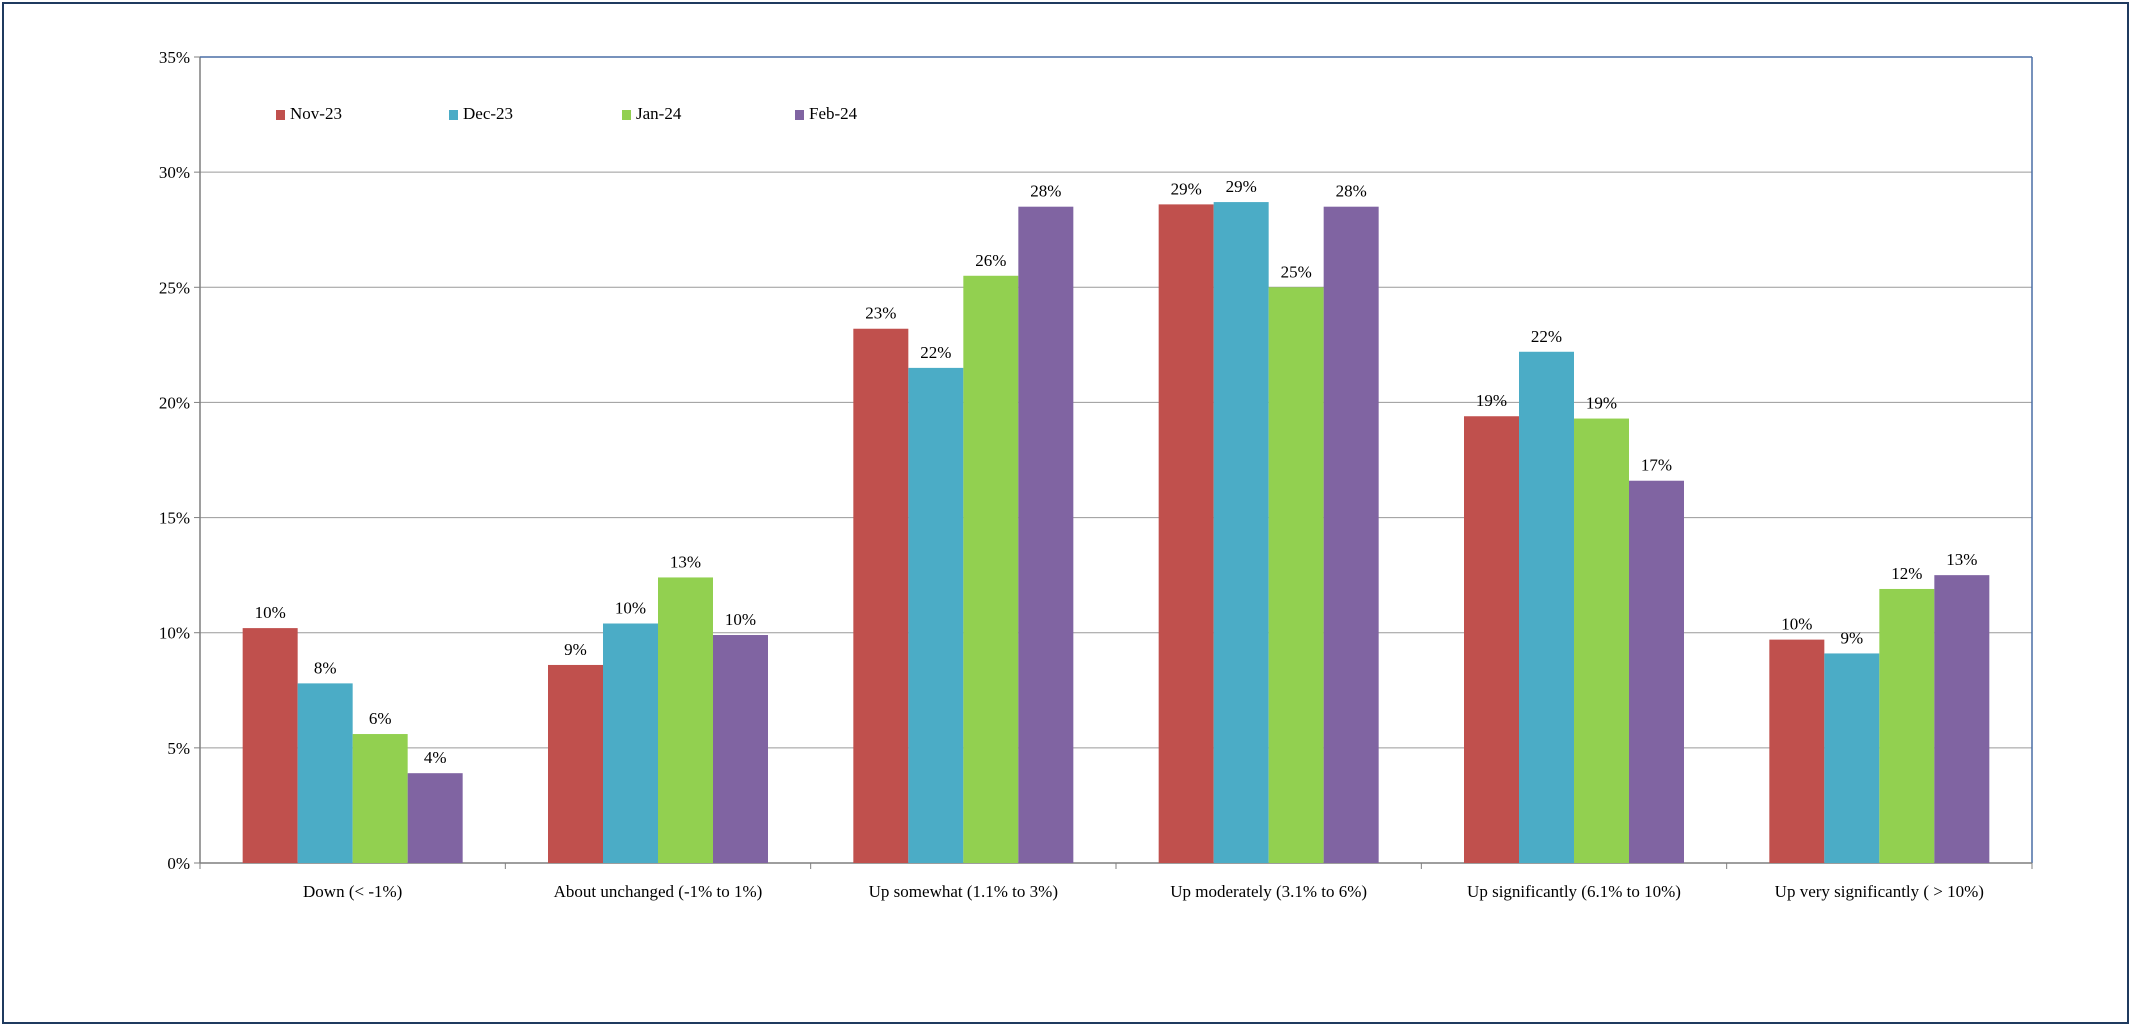  Describe the element at coordinates (658, 891) in the screenshot. I see `x-category-label: About unchanged (-1% to 1%)` at that location.